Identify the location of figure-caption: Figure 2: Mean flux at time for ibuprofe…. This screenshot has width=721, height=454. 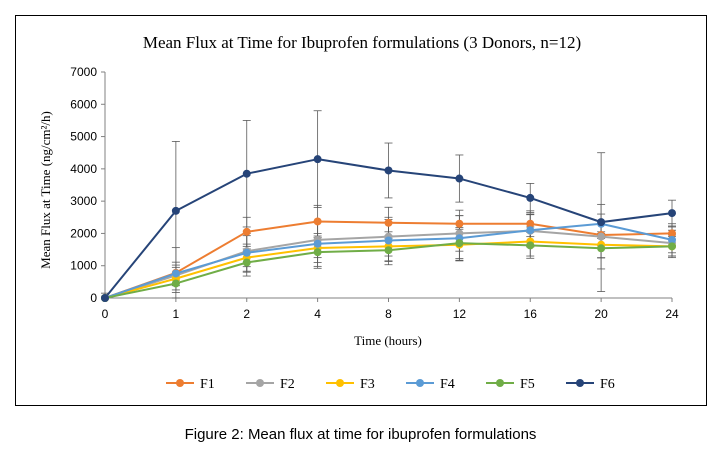
(360, 434).